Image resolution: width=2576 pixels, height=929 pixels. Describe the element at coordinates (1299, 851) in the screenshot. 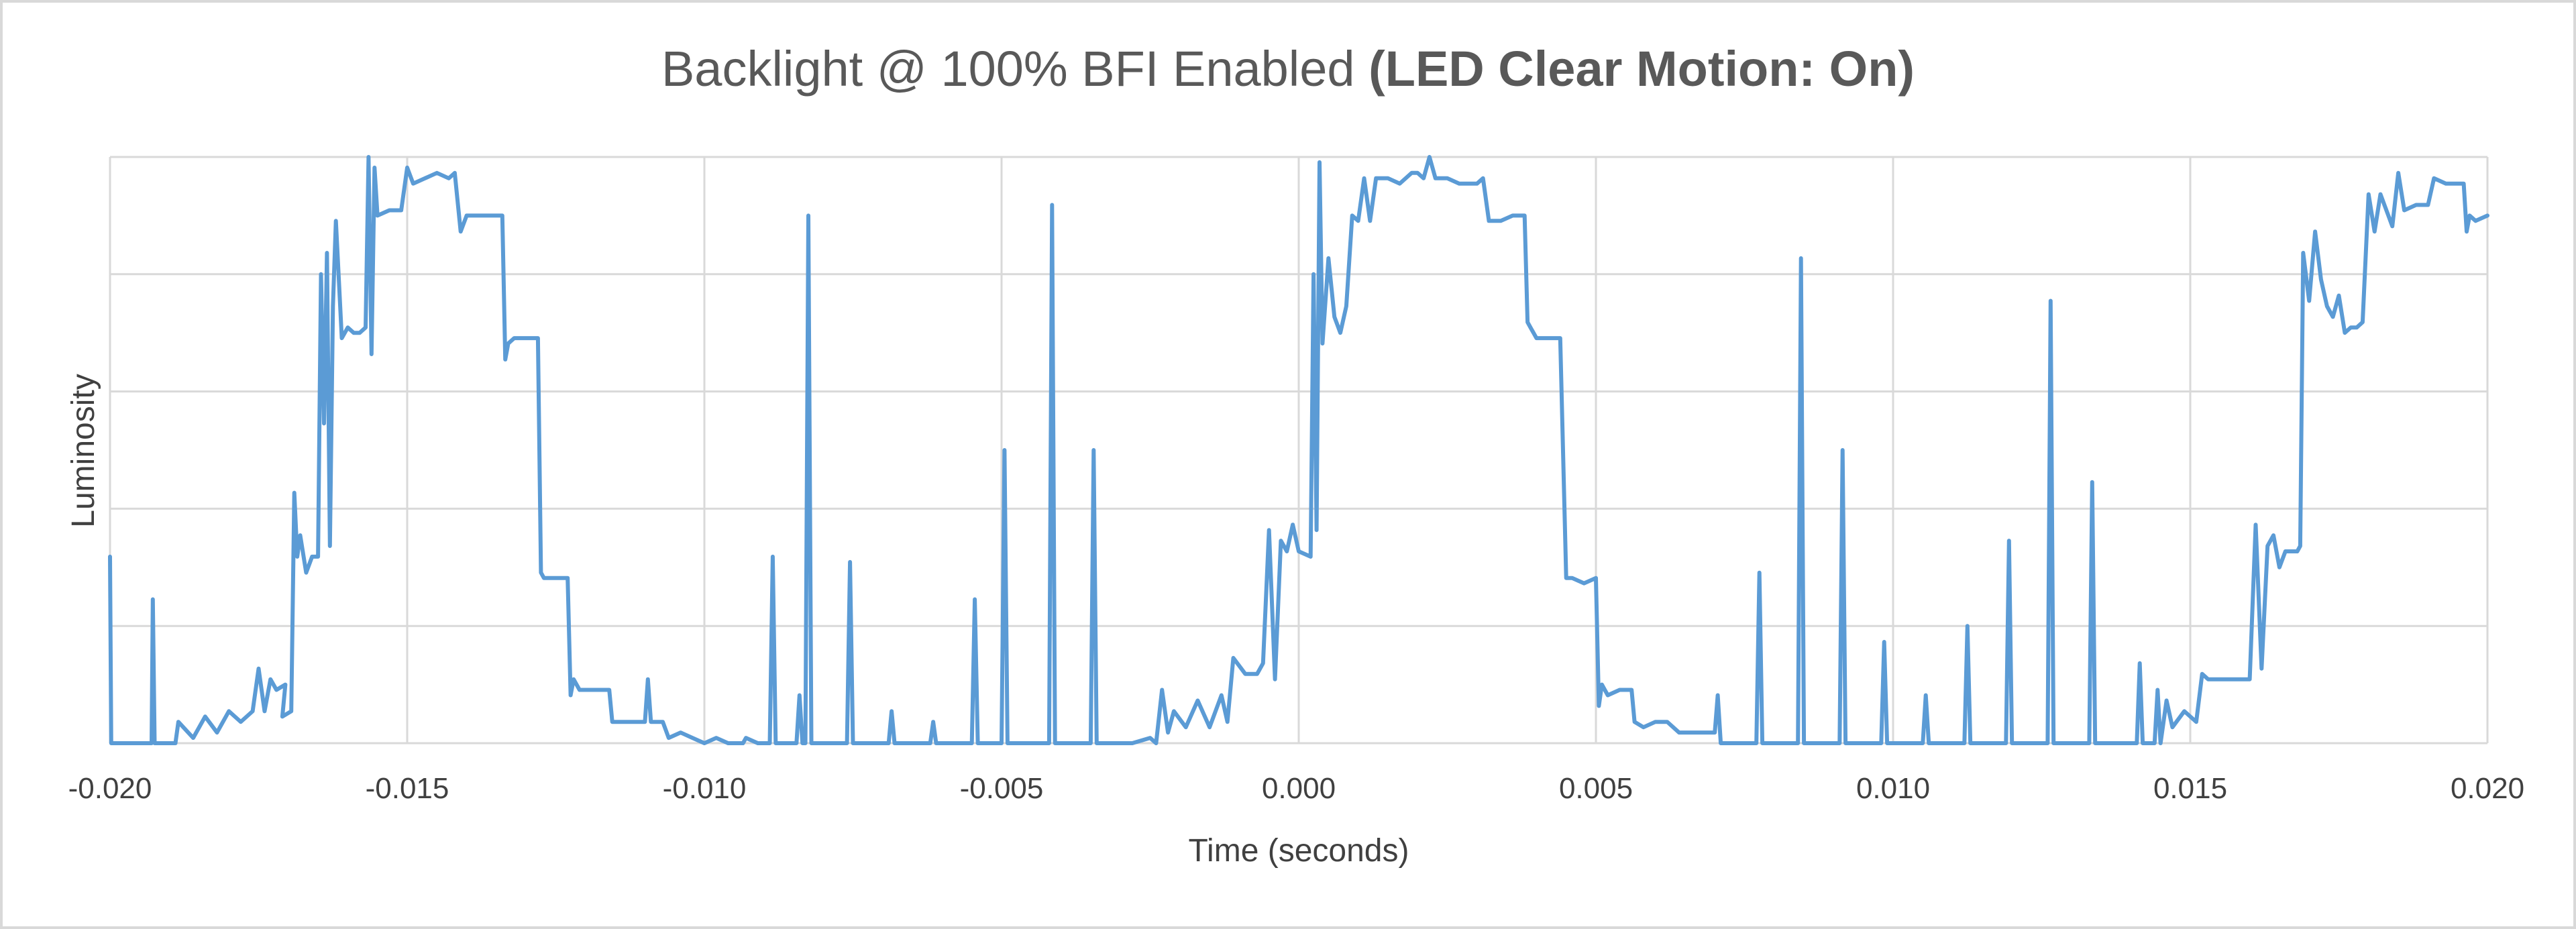

I see `x-axis-label: Time (seconds)` at that location.